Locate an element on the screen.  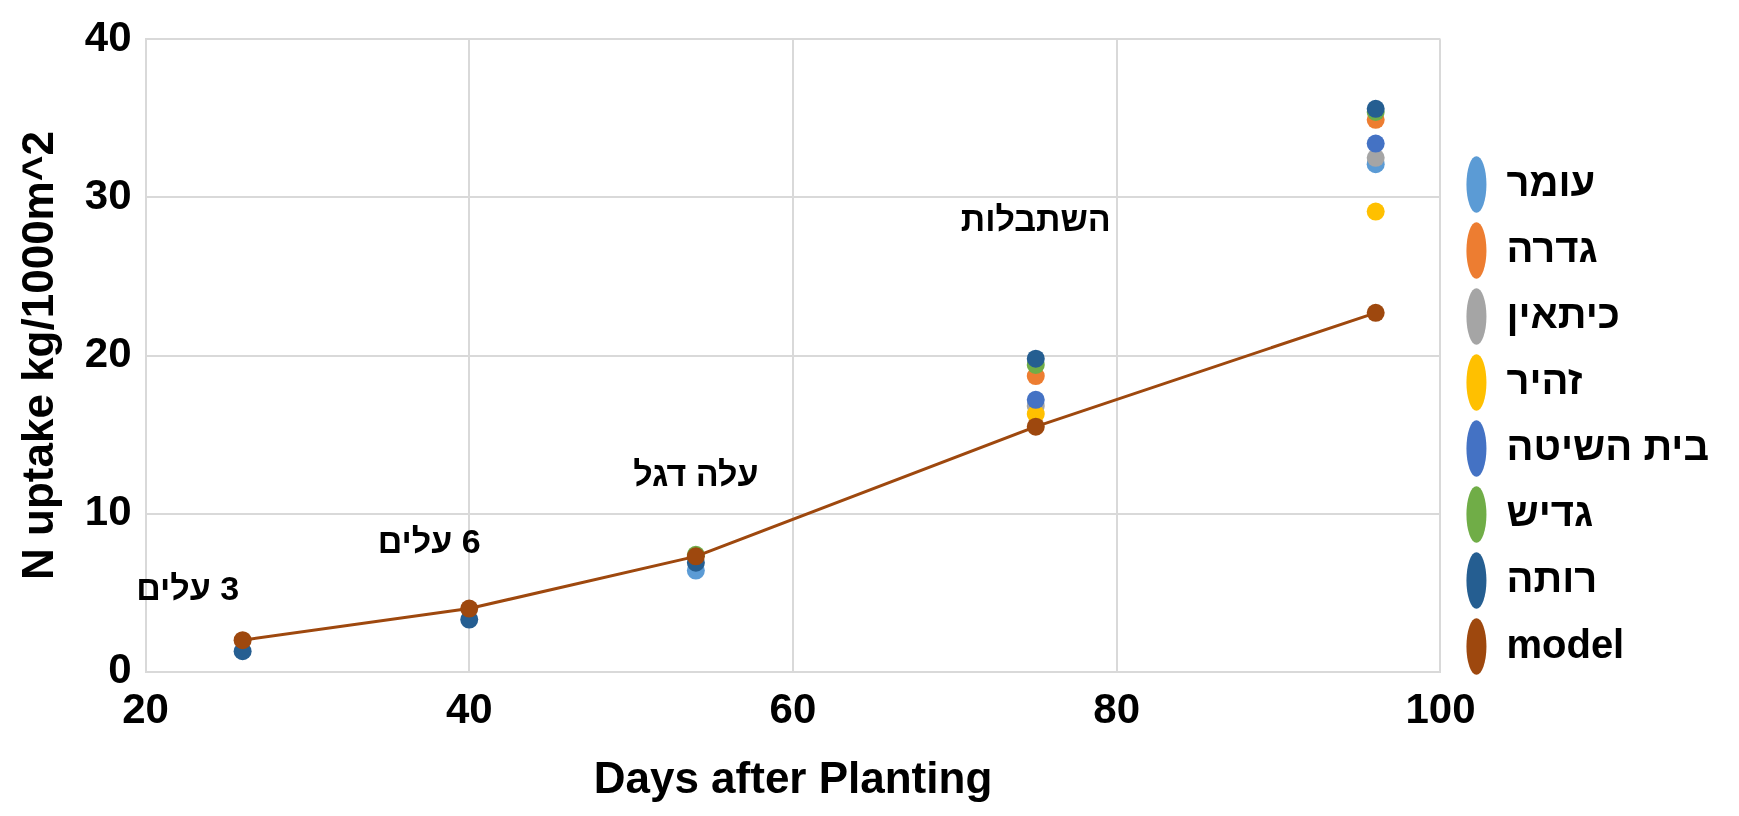
legend-label: עומר is located at coordinates (1551, 181).